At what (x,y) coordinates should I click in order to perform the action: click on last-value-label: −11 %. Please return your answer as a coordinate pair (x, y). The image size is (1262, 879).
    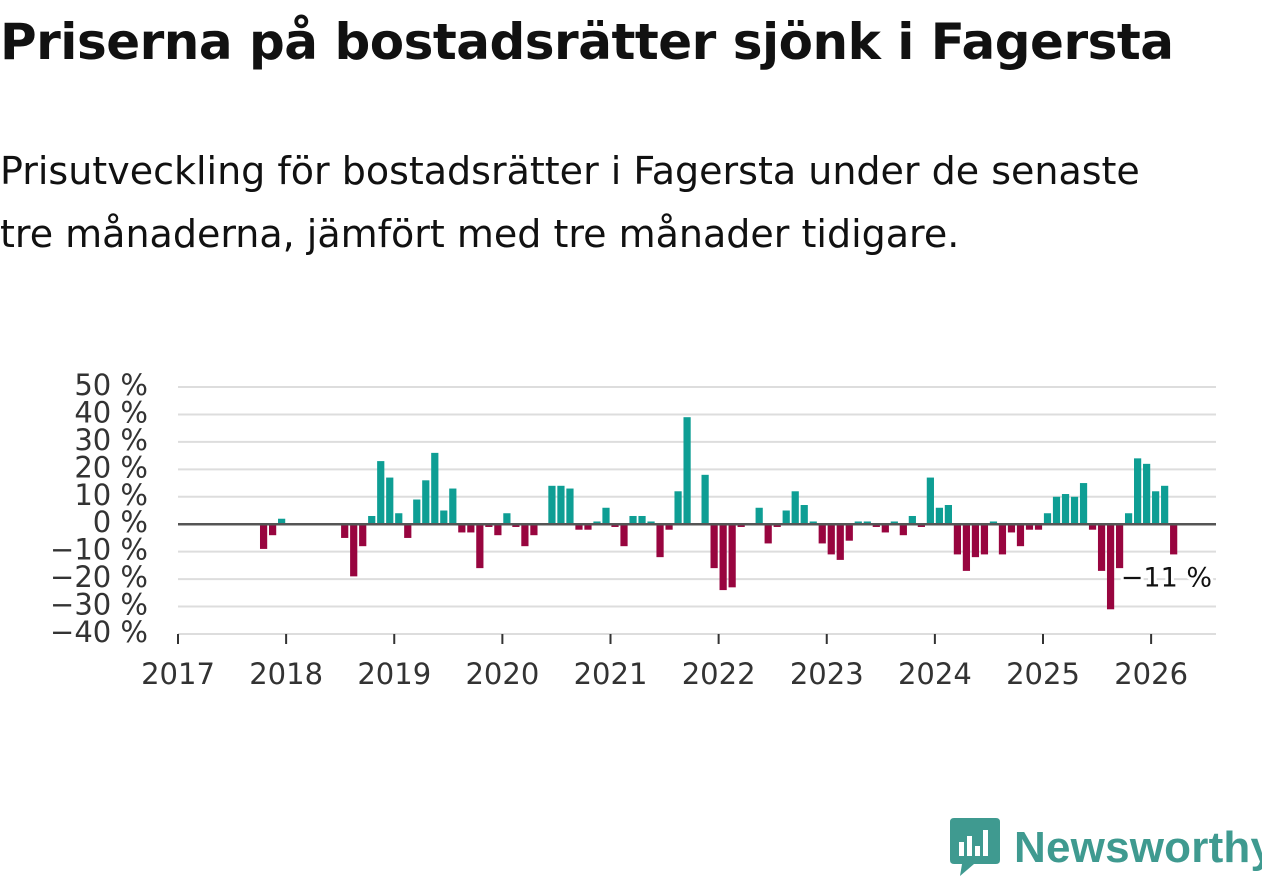
    Looking at the image, I should click on (1166, 578).